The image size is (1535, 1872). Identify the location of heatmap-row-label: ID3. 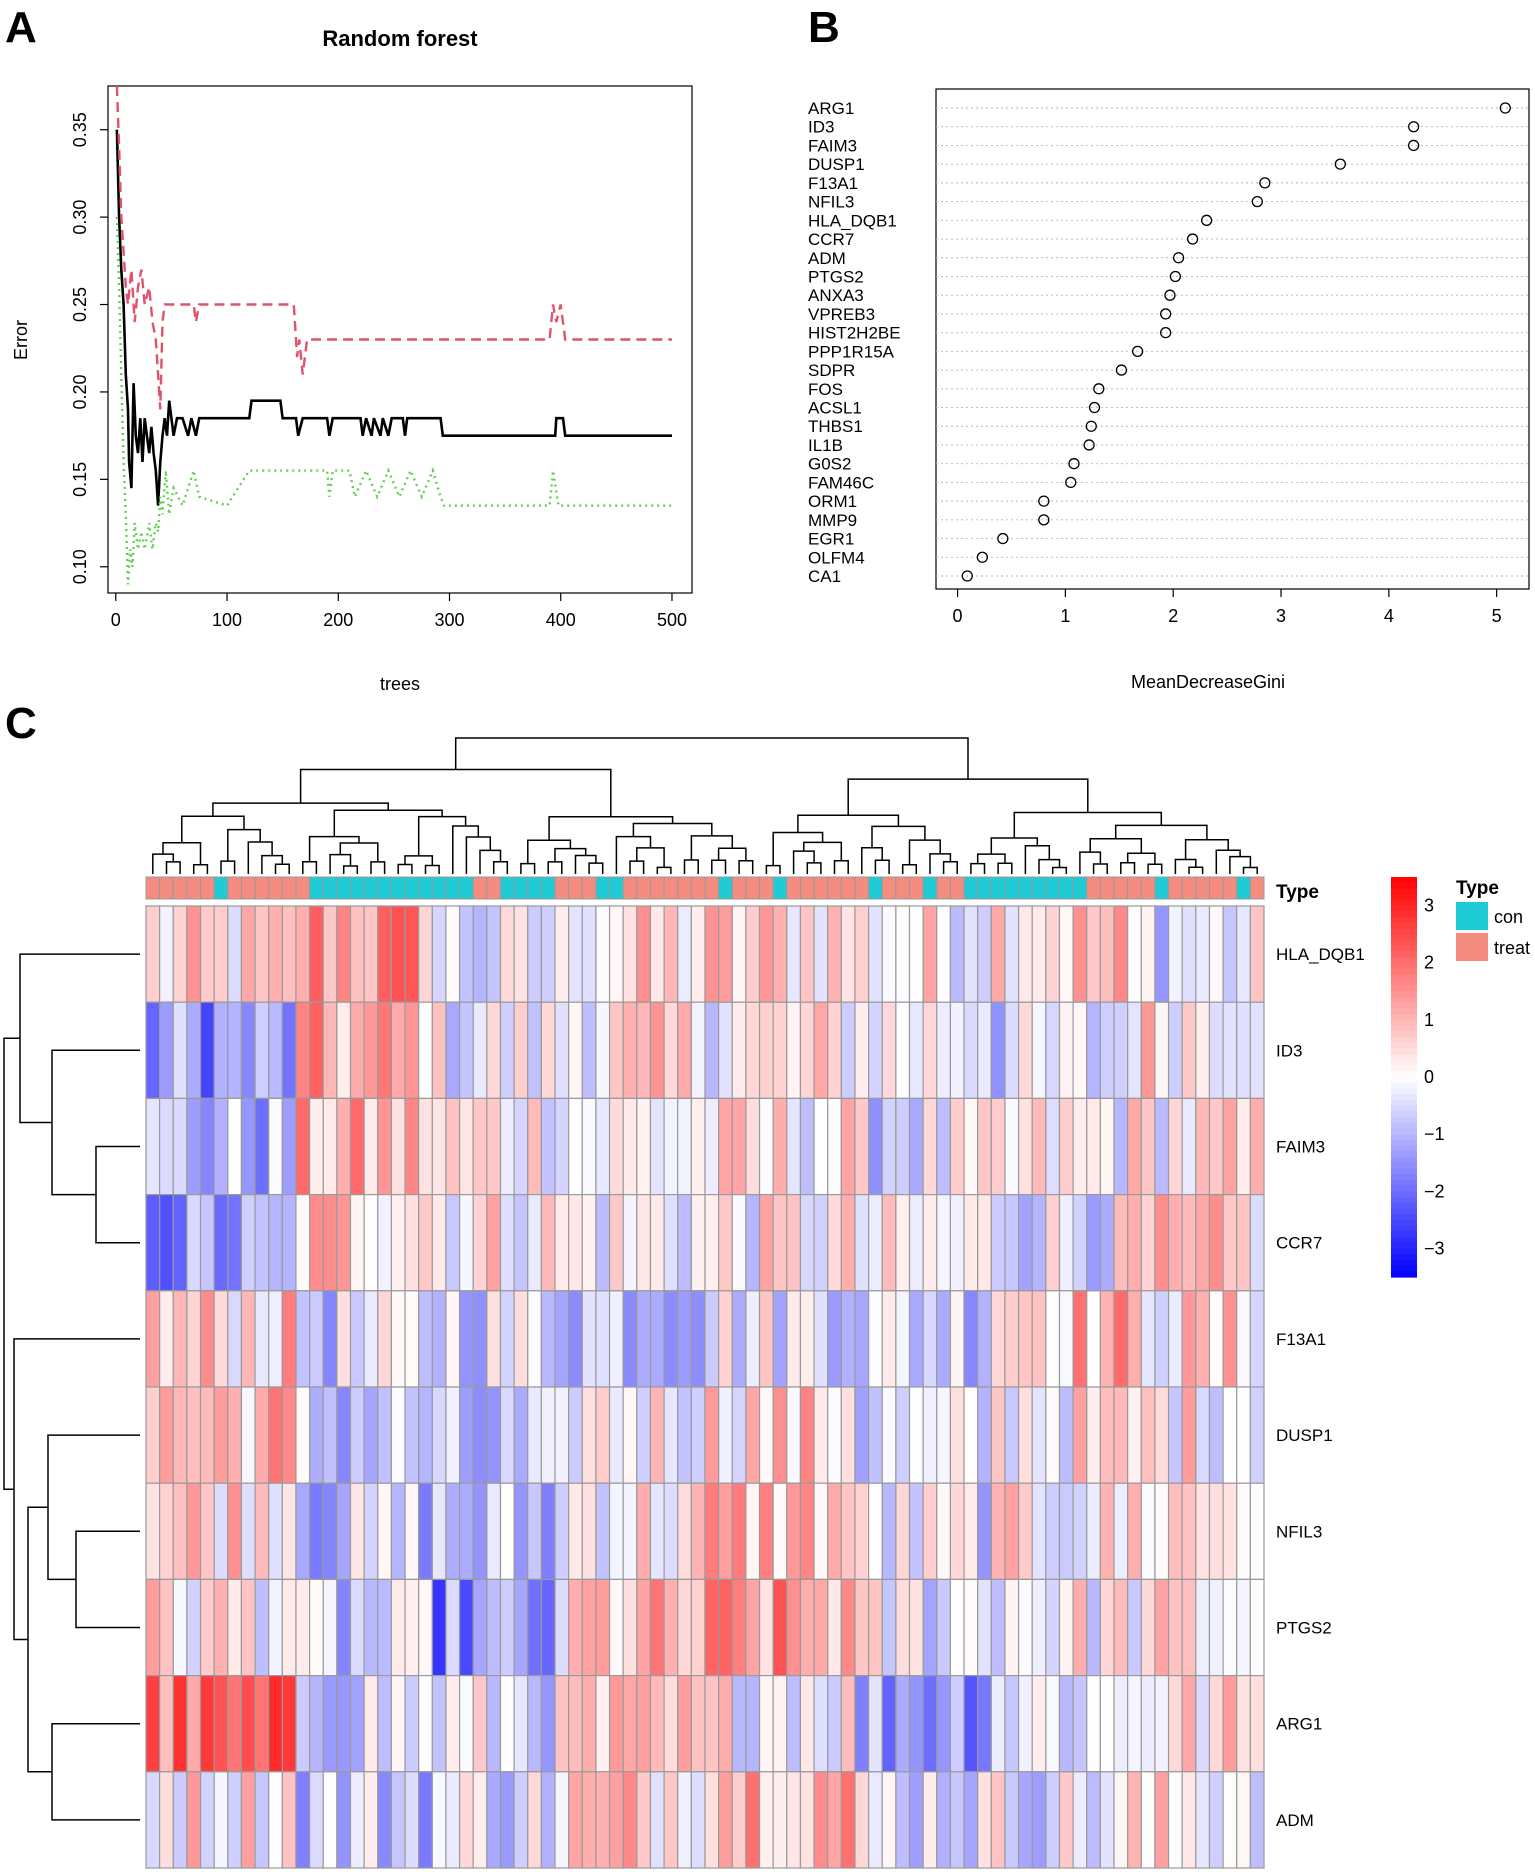
(1289, 1050).